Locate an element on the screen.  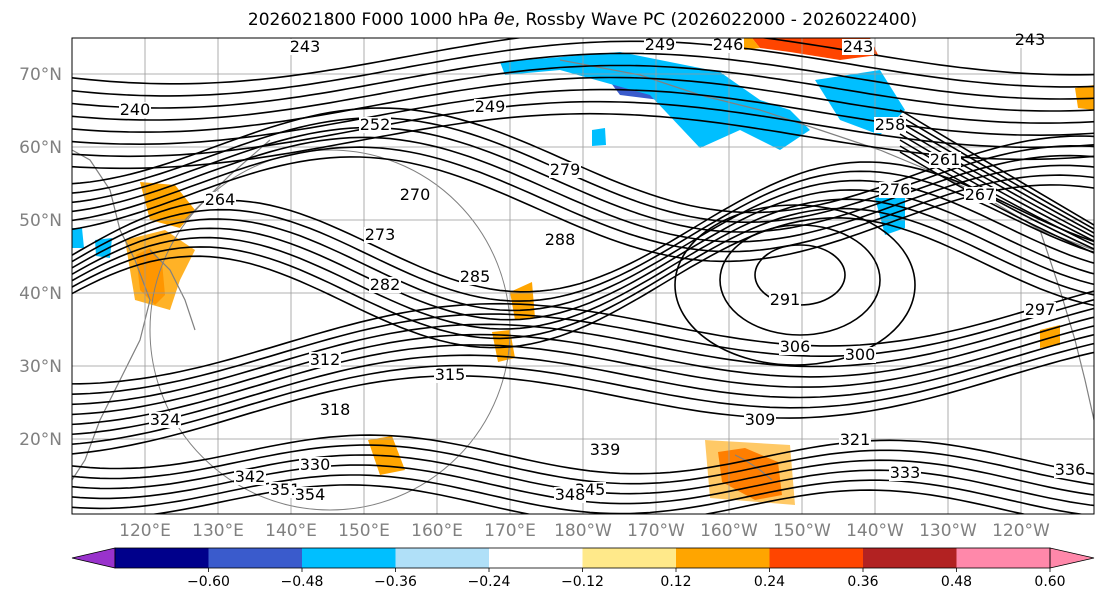
contour-label: 318 is located at coordinates (335, 409).